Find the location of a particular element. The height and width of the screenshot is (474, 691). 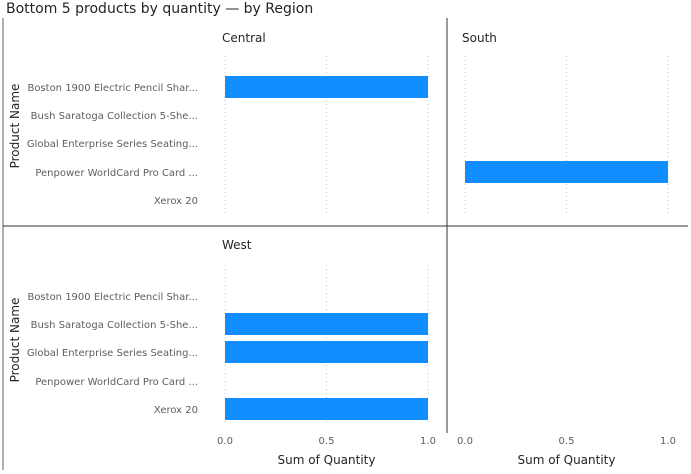

panel-title: West is located at coordinates (237, 245).